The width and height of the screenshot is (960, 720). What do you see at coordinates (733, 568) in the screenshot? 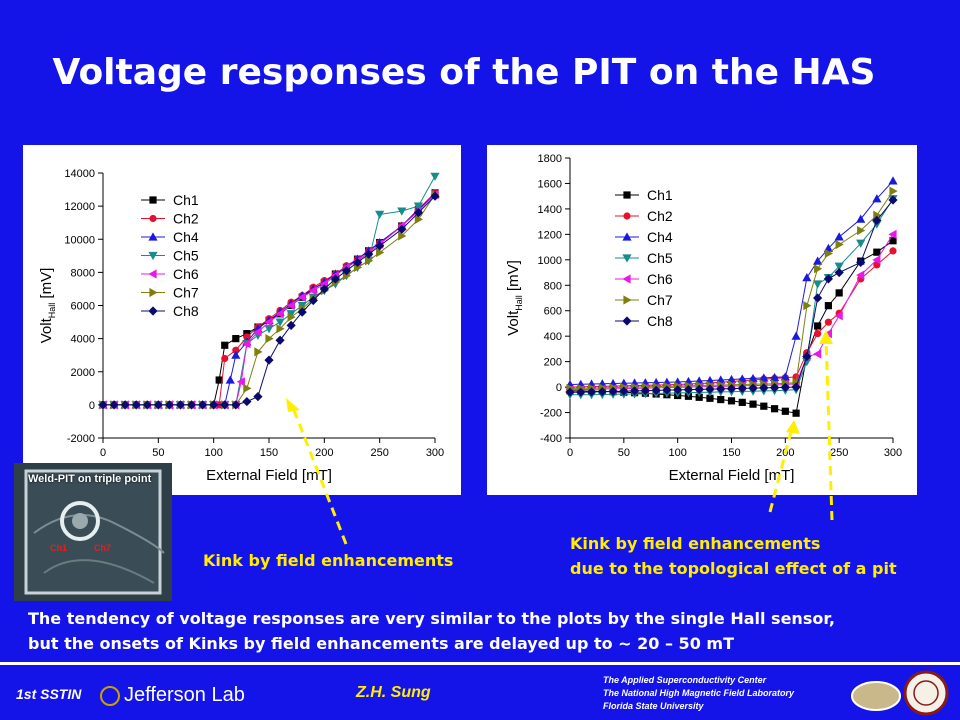
I see `kink-label-right-line2: due to the topological effect of a pit` at bounding box center [733, 568].